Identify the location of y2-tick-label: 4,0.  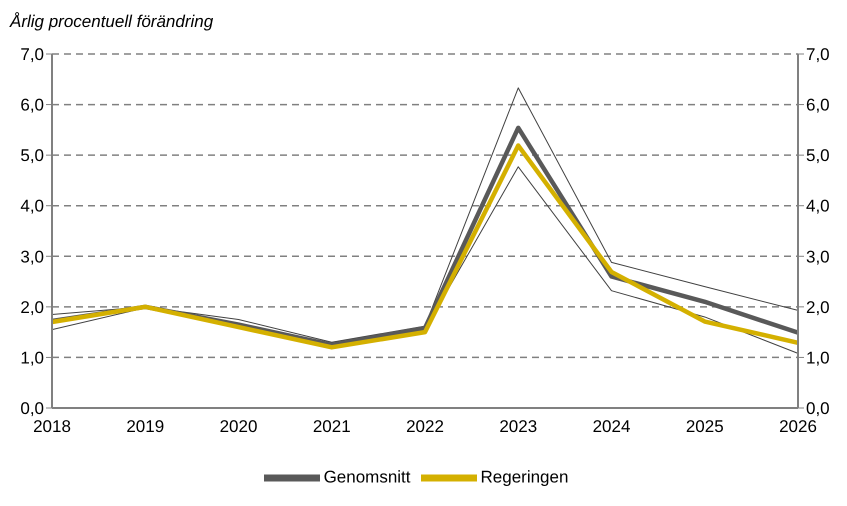
(818, 206).